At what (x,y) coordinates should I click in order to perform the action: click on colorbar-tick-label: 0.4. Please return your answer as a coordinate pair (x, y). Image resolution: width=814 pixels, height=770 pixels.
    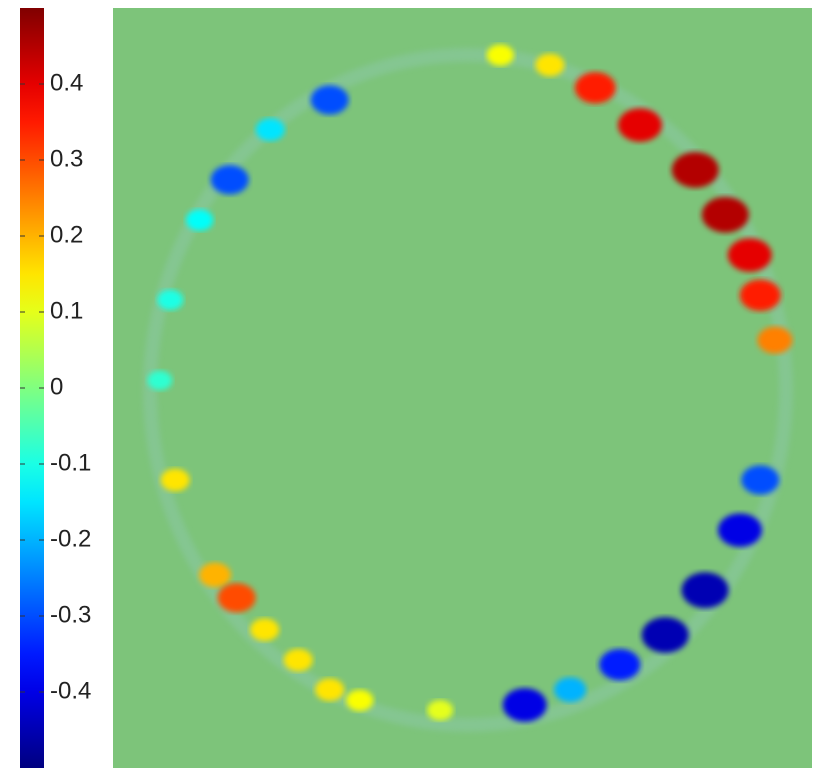
    Looking at the image, I should click on (66, 82).